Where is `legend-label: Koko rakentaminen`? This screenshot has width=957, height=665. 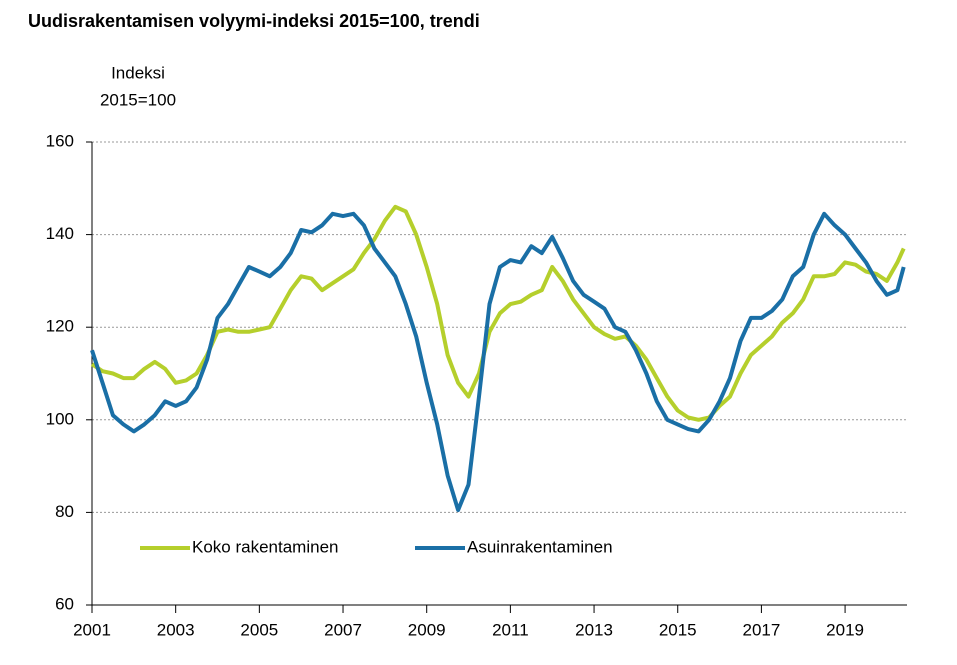 legend-label: Koko rakentaminen is located at coordinates (265, 546).